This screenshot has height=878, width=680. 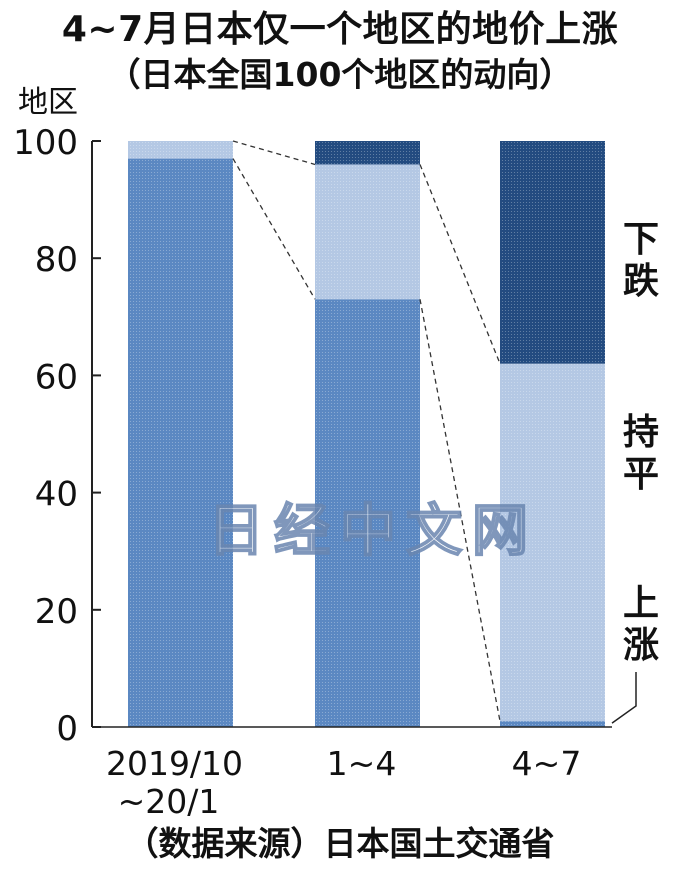 I want to click on legend-label-fall-0: 下, so click(x=641, y=239).